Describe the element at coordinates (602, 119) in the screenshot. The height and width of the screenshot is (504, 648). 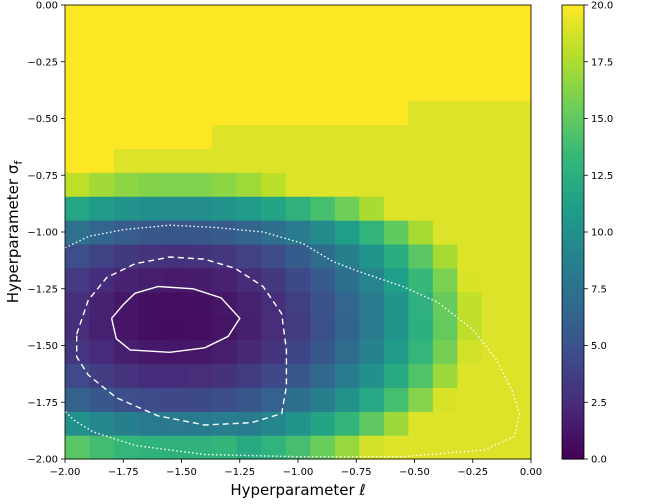
I see `colorbar-tick-label: 15.0` at that location.